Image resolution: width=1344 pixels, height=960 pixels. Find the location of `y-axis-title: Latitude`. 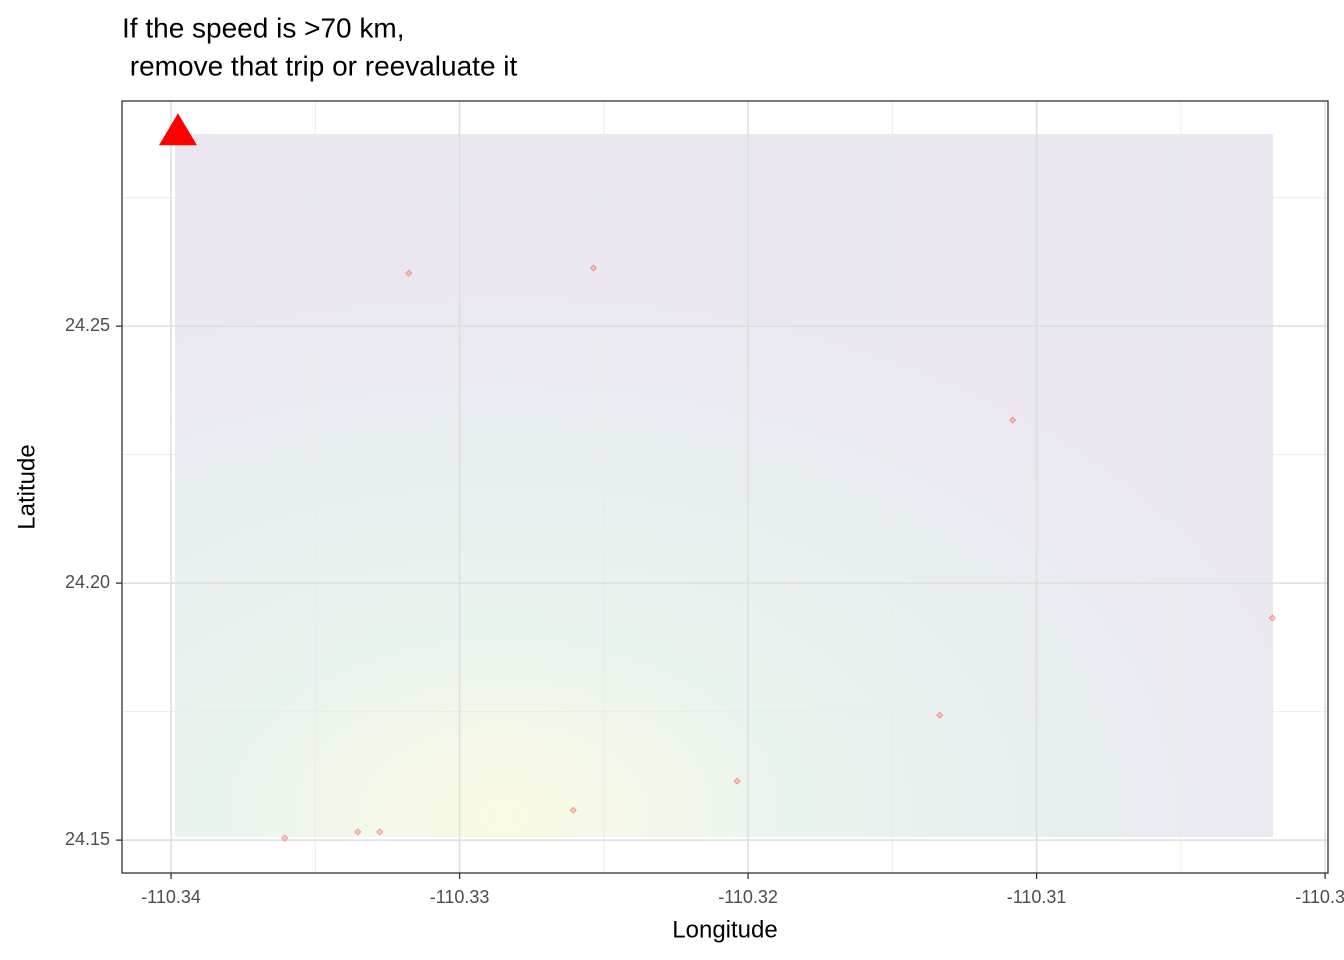

y-axis-title: Latitude is located at coordinates (26, 486).